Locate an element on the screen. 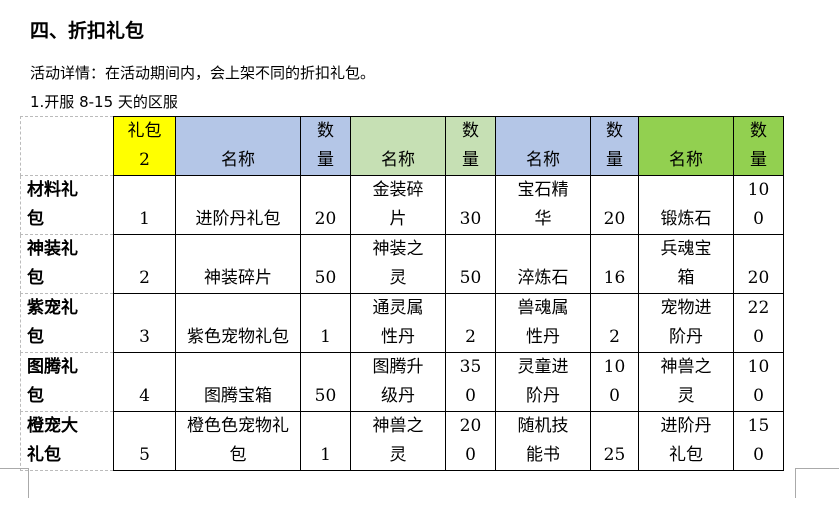 This screenshot has height=520, width=839. table-cell: 随机技能书 is located at coordinates (543, 441).